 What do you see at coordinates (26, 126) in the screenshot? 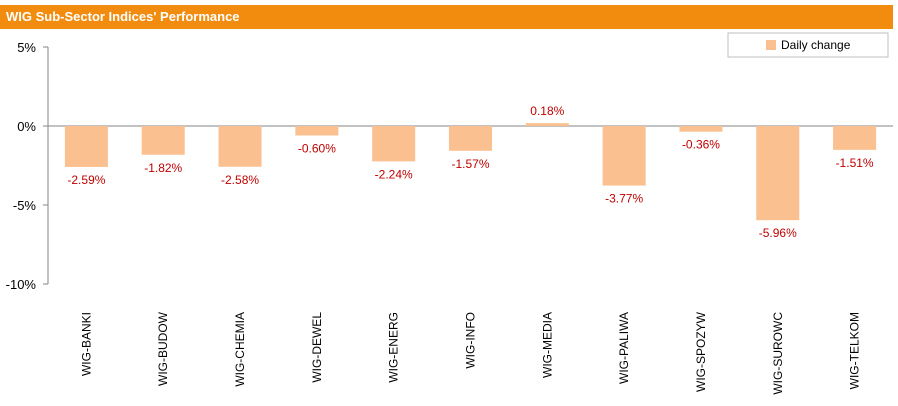
I see `y-tick-label: 0%` at bounding box center [26, 126].